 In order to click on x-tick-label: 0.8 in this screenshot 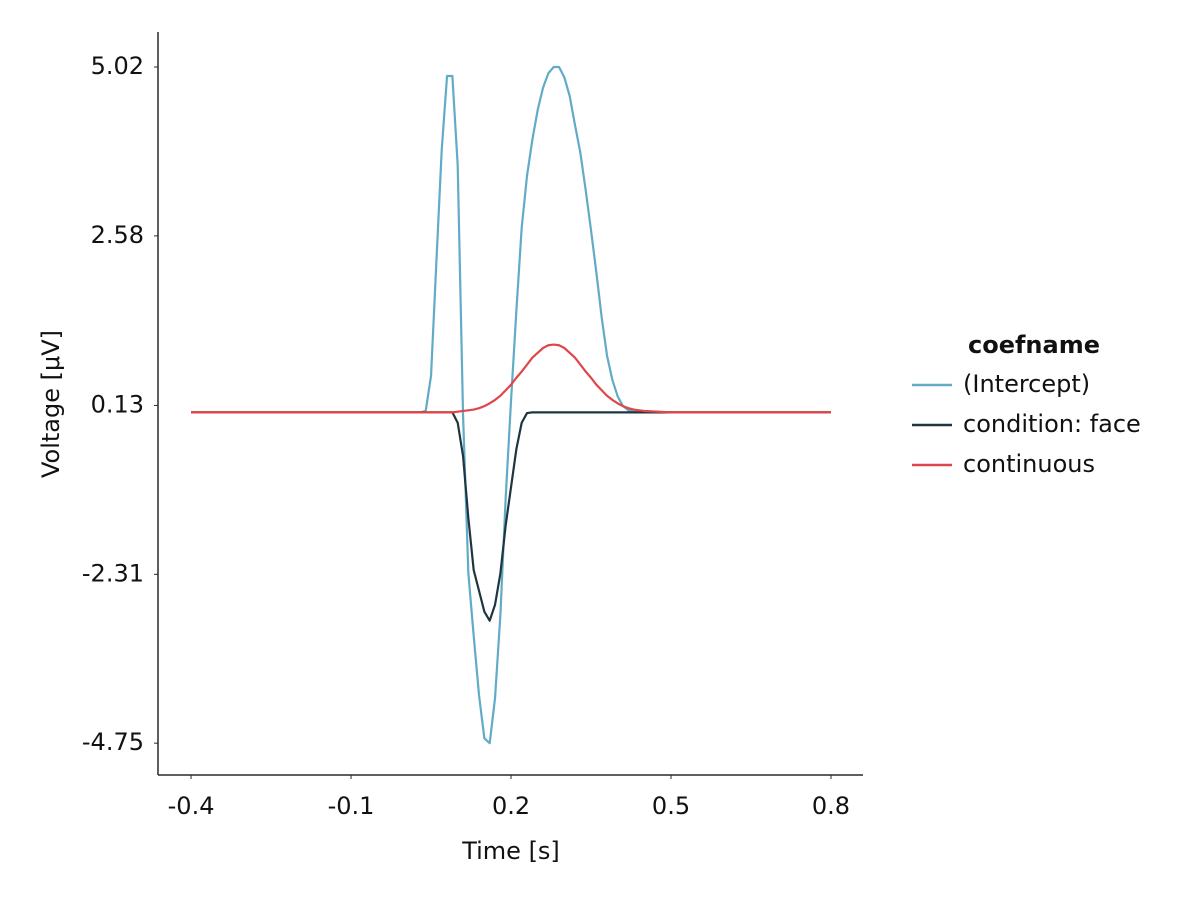, I will do `click(831, 806)`.